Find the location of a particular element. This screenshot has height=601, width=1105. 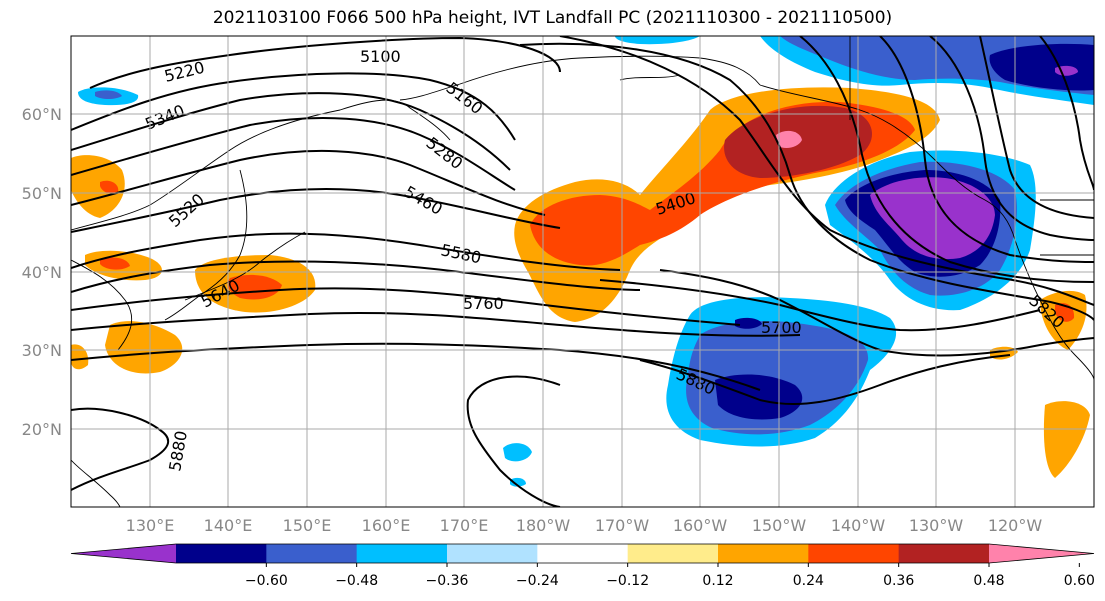

lat-label: 60°N is located at coordinates (42, 114).